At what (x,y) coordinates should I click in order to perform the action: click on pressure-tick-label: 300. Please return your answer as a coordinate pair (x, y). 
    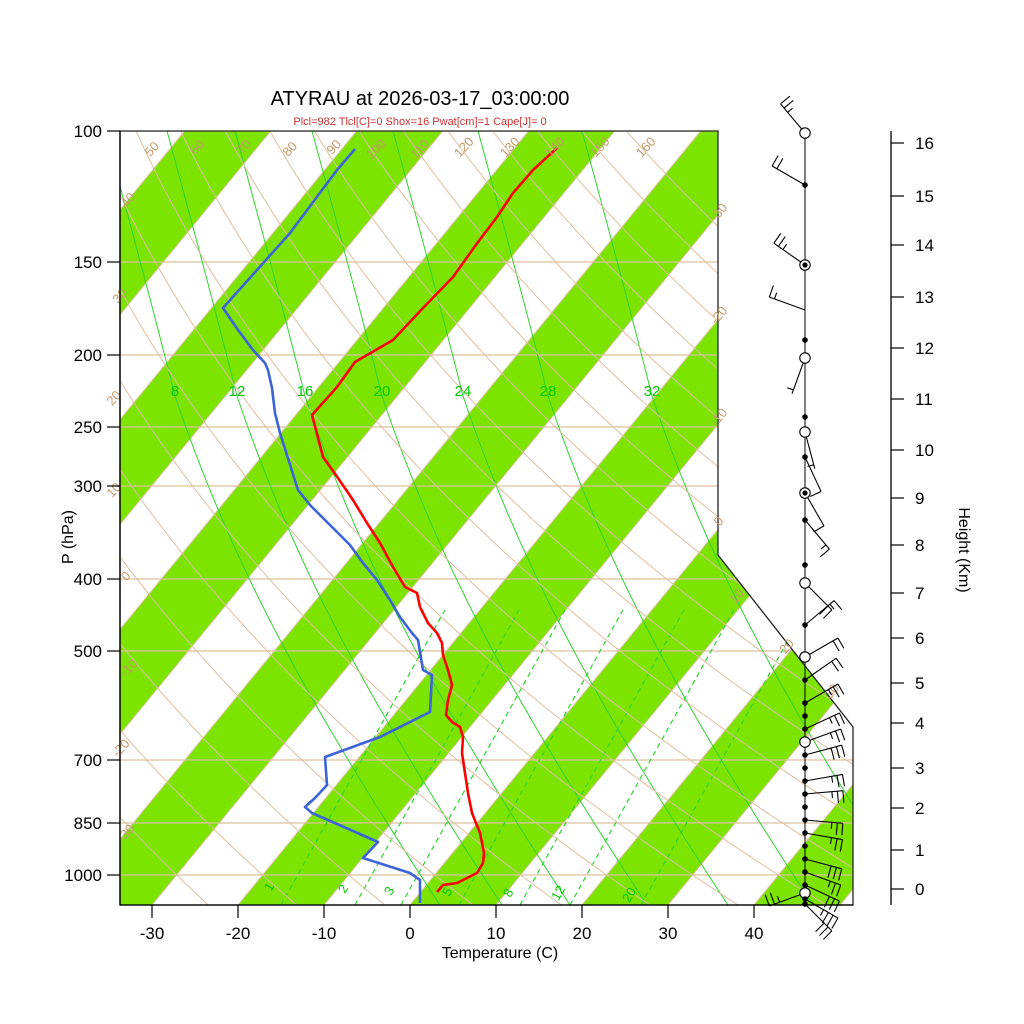
    Looking at the image, I should click on (88, 486).